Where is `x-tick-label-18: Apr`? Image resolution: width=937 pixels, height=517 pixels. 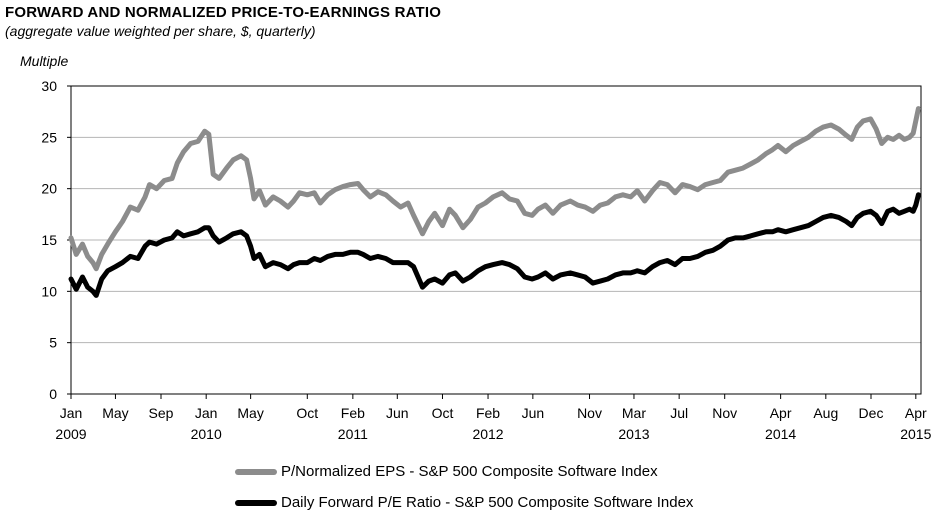 x-tick-label-18: Apr is located at coordinates (916, 413).